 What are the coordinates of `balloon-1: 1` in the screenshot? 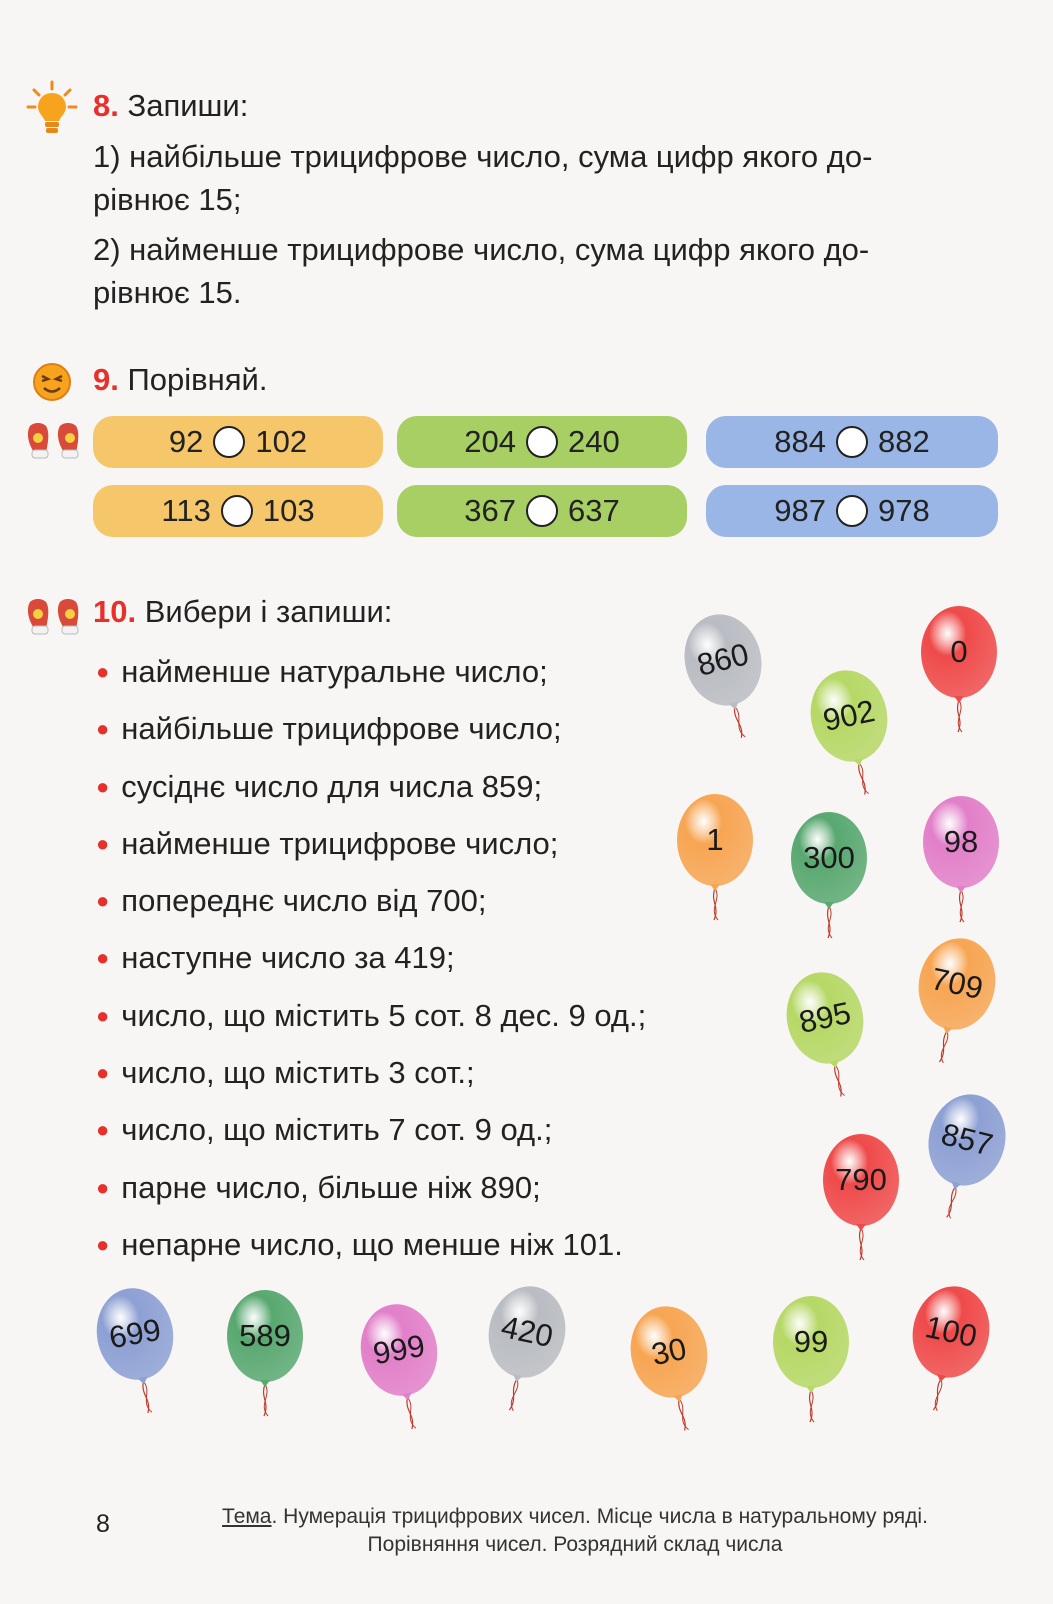 It's located at (715, 857).